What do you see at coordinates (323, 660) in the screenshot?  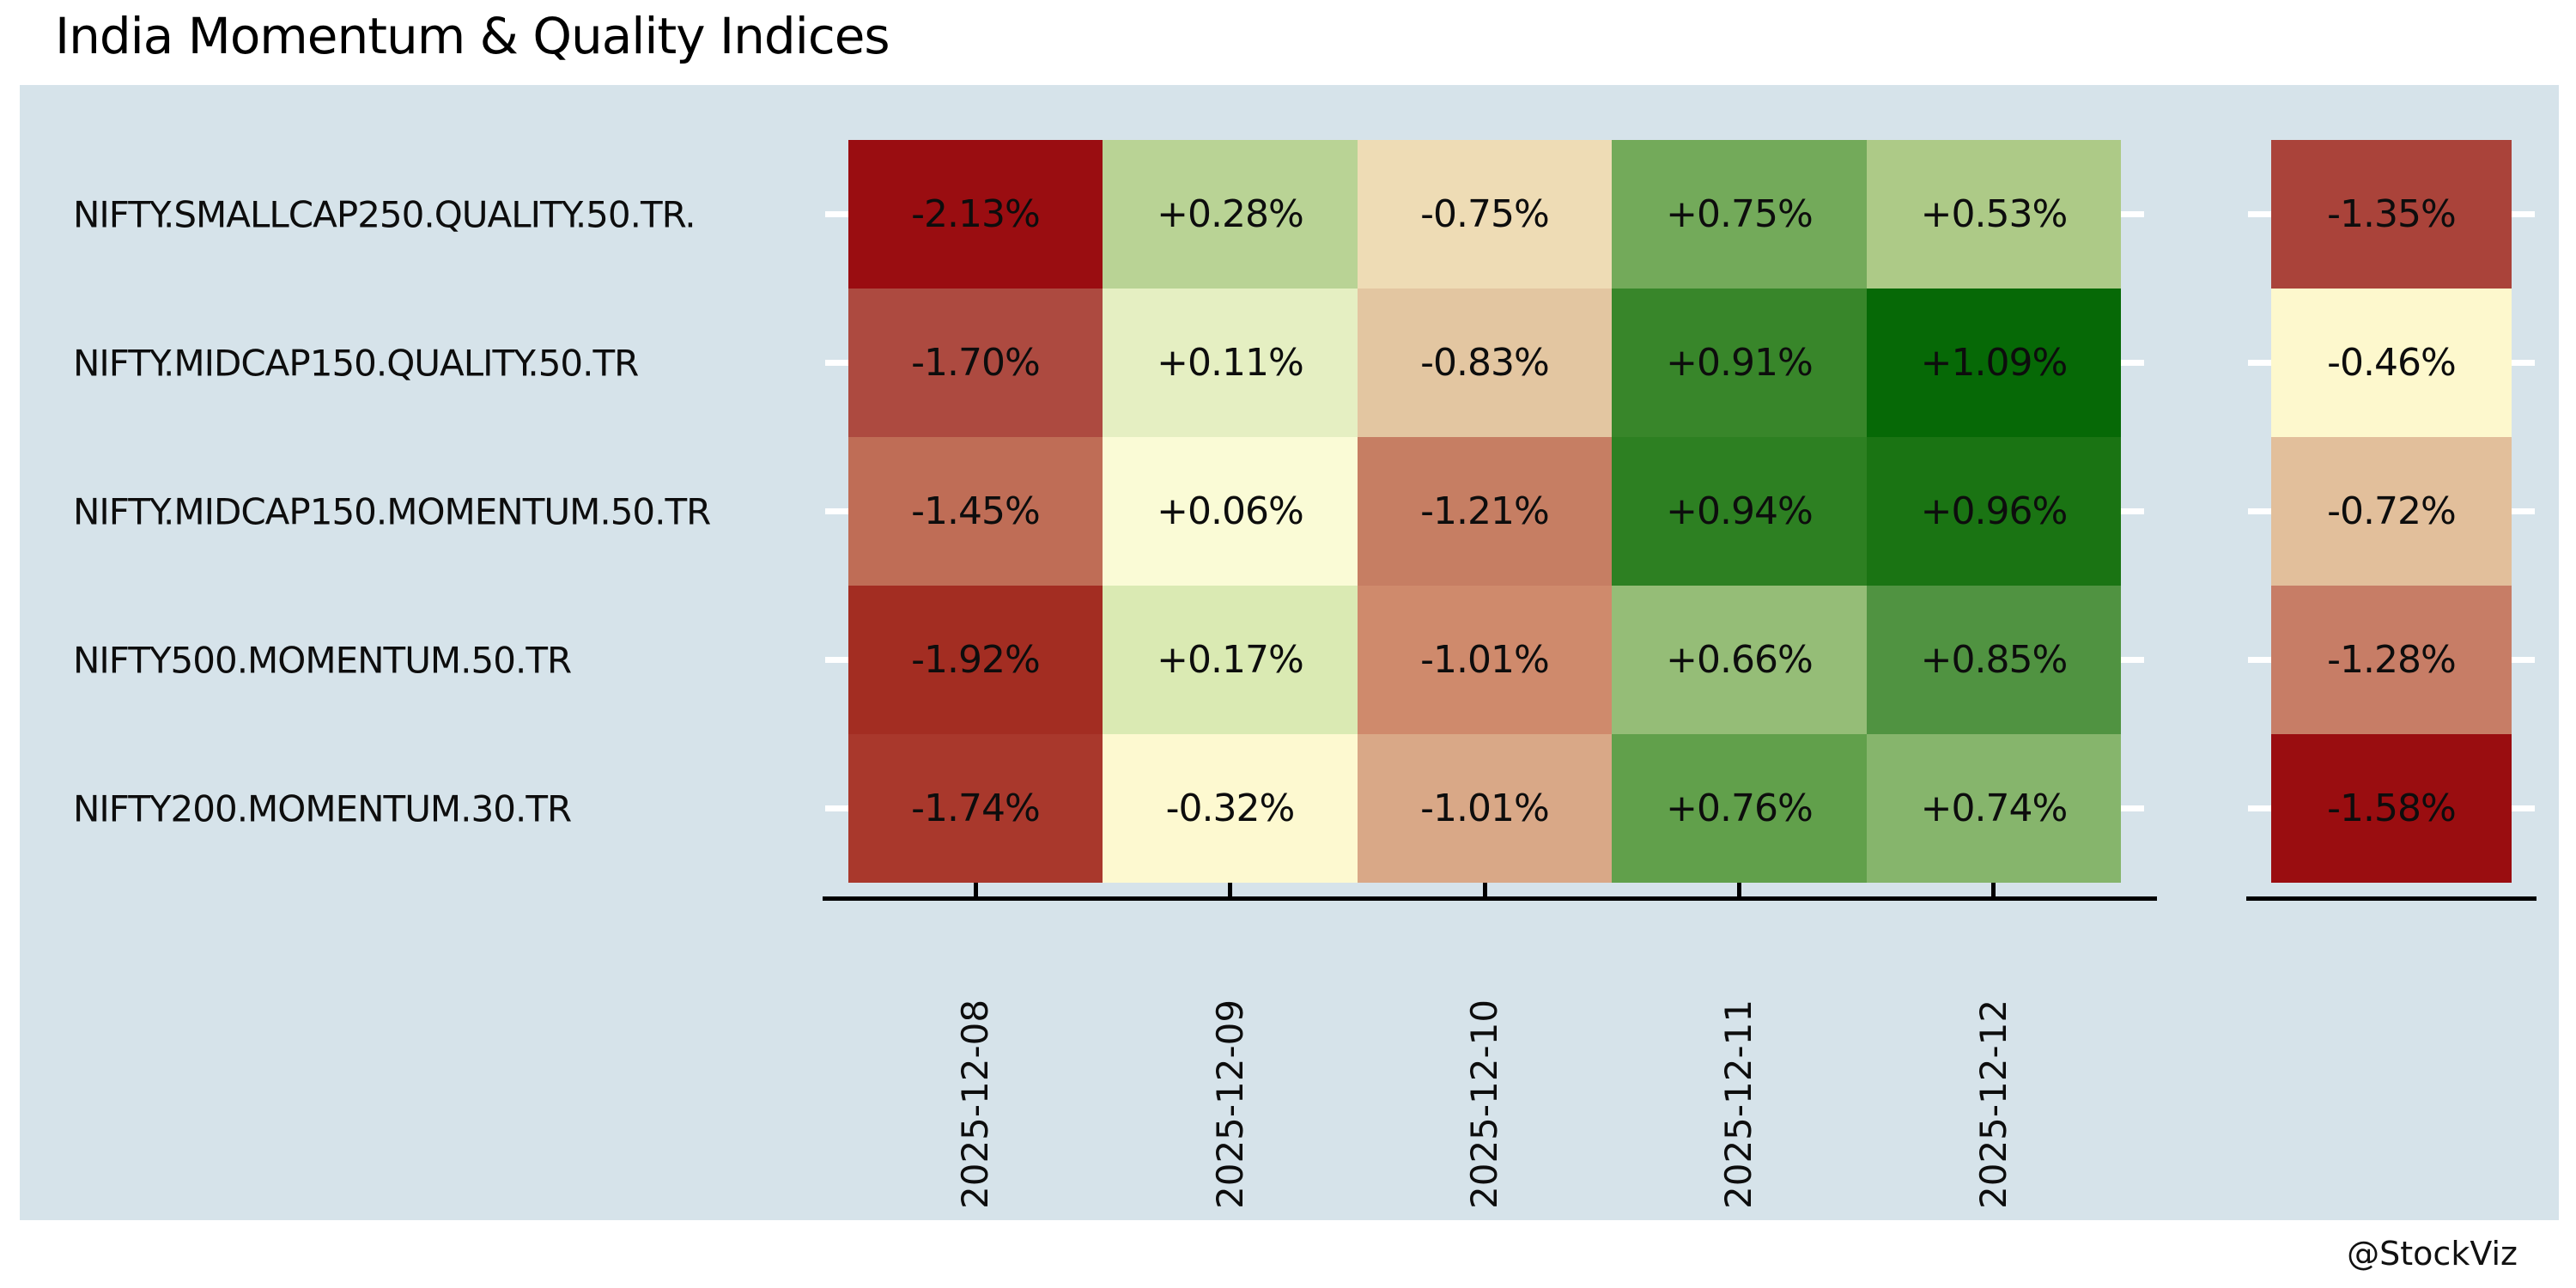 I see `row-label: NIFTY500.MOMENTUM.50.TR` at bounding box center [323, 660].